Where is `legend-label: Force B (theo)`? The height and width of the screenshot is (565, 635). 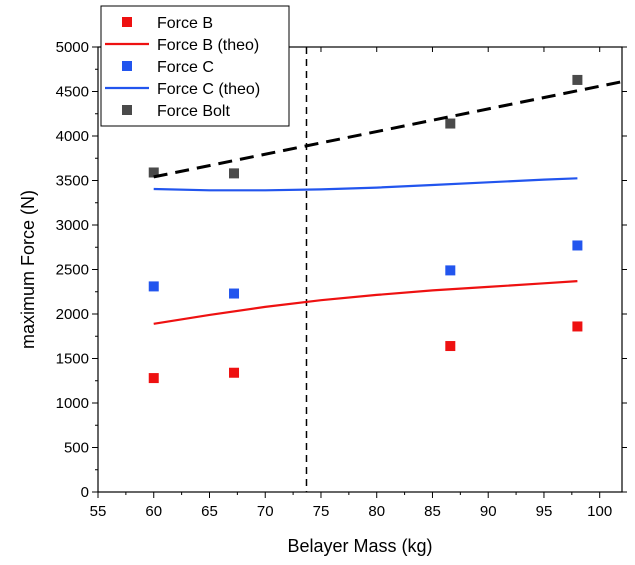 legend-label: Force B (theo) is located at coordinates (208, 45).